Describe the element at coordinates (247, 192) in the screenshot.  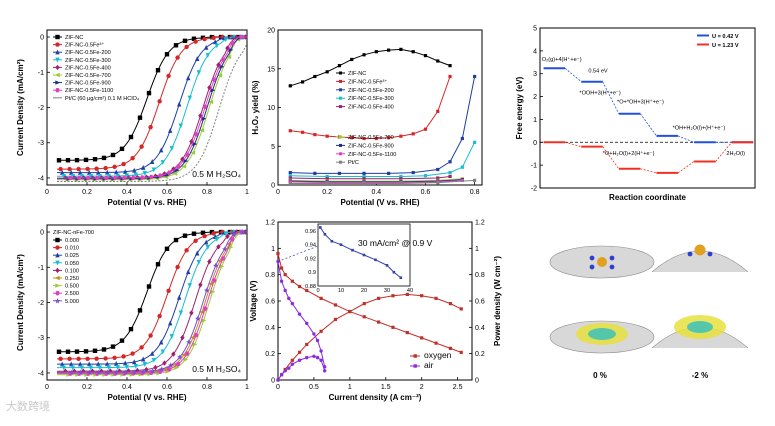
I see `panel-a-x-tick-label: 1` at that location.